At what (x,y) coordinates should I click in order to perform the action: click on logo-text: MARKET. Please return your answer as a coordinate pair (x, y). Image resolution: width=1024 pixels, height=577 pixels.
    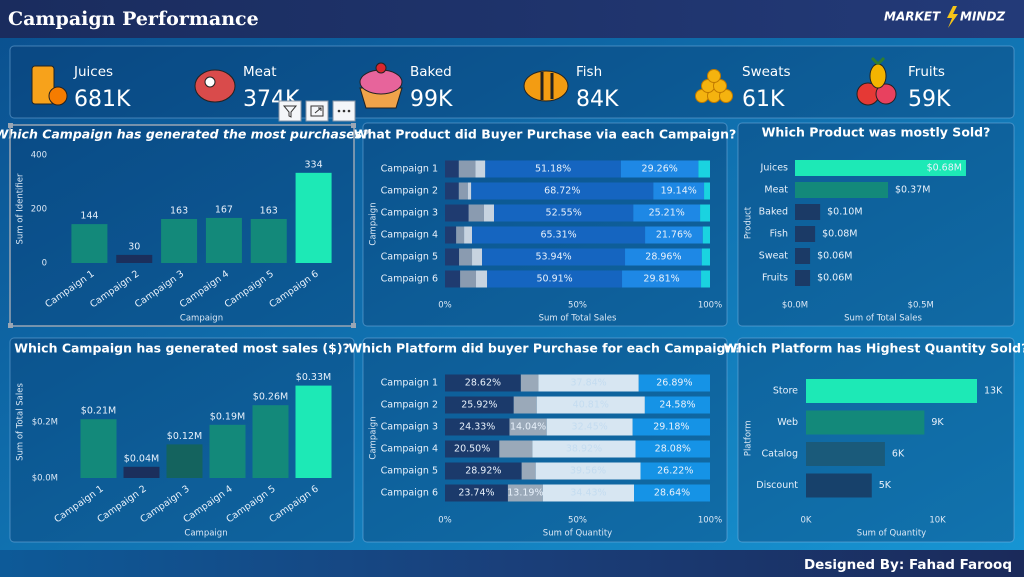
    Looking at the image, I should click on (912, 17).